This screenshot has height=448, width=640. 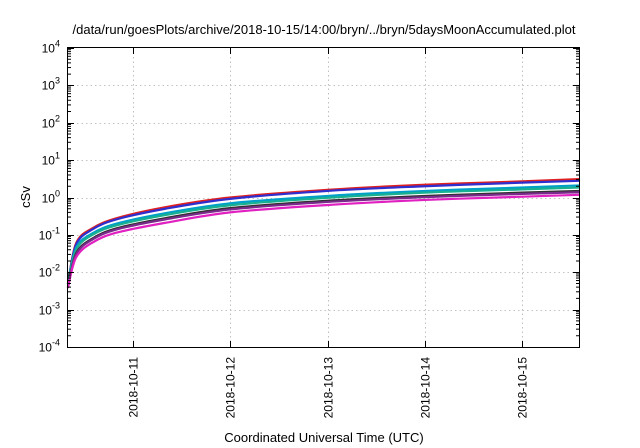 What do you see at coordinates (25, 197) in the screenshot?
I see `y-axis-label: cSv` at bounding box center [25, 197].